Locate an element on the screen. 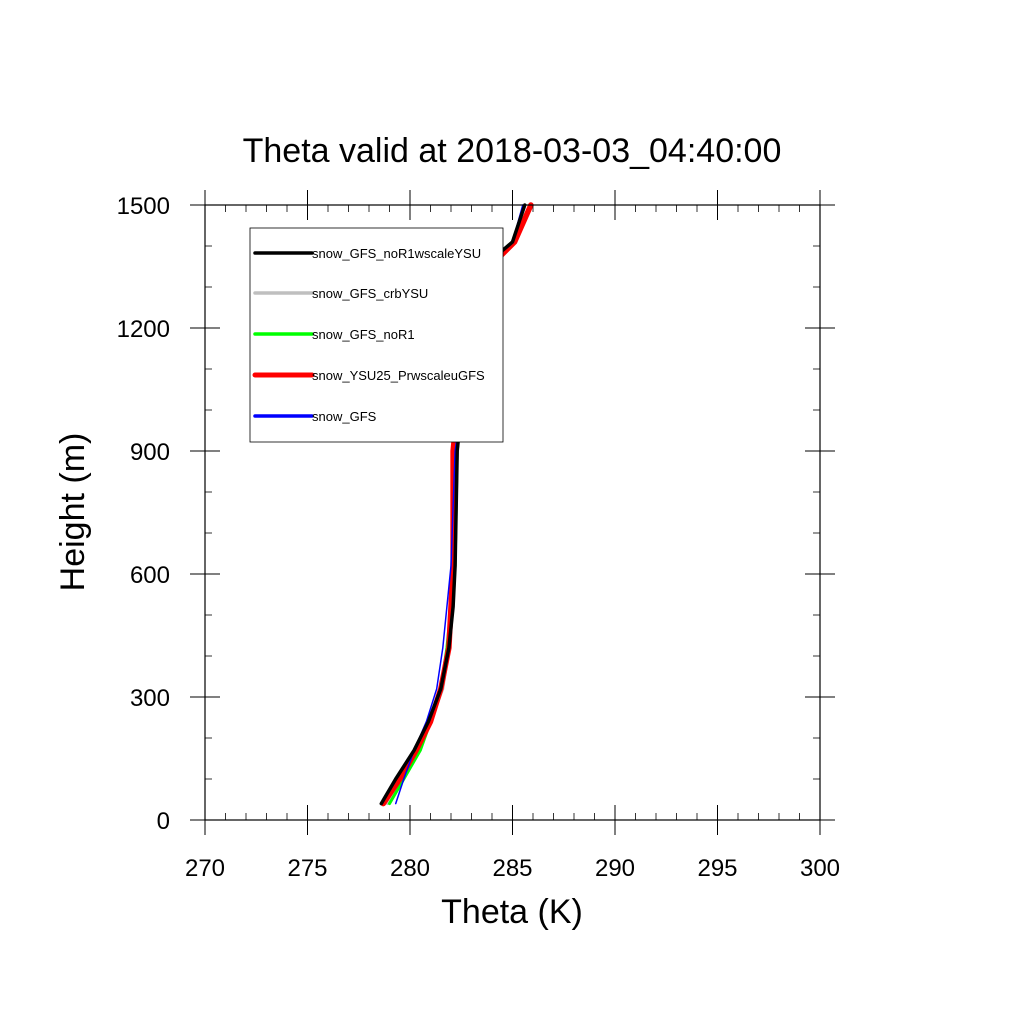 Image resolution: width=1024 pixels, height=1024 pixels. x-tick-label: 270 is located at coordinates (205, 868).